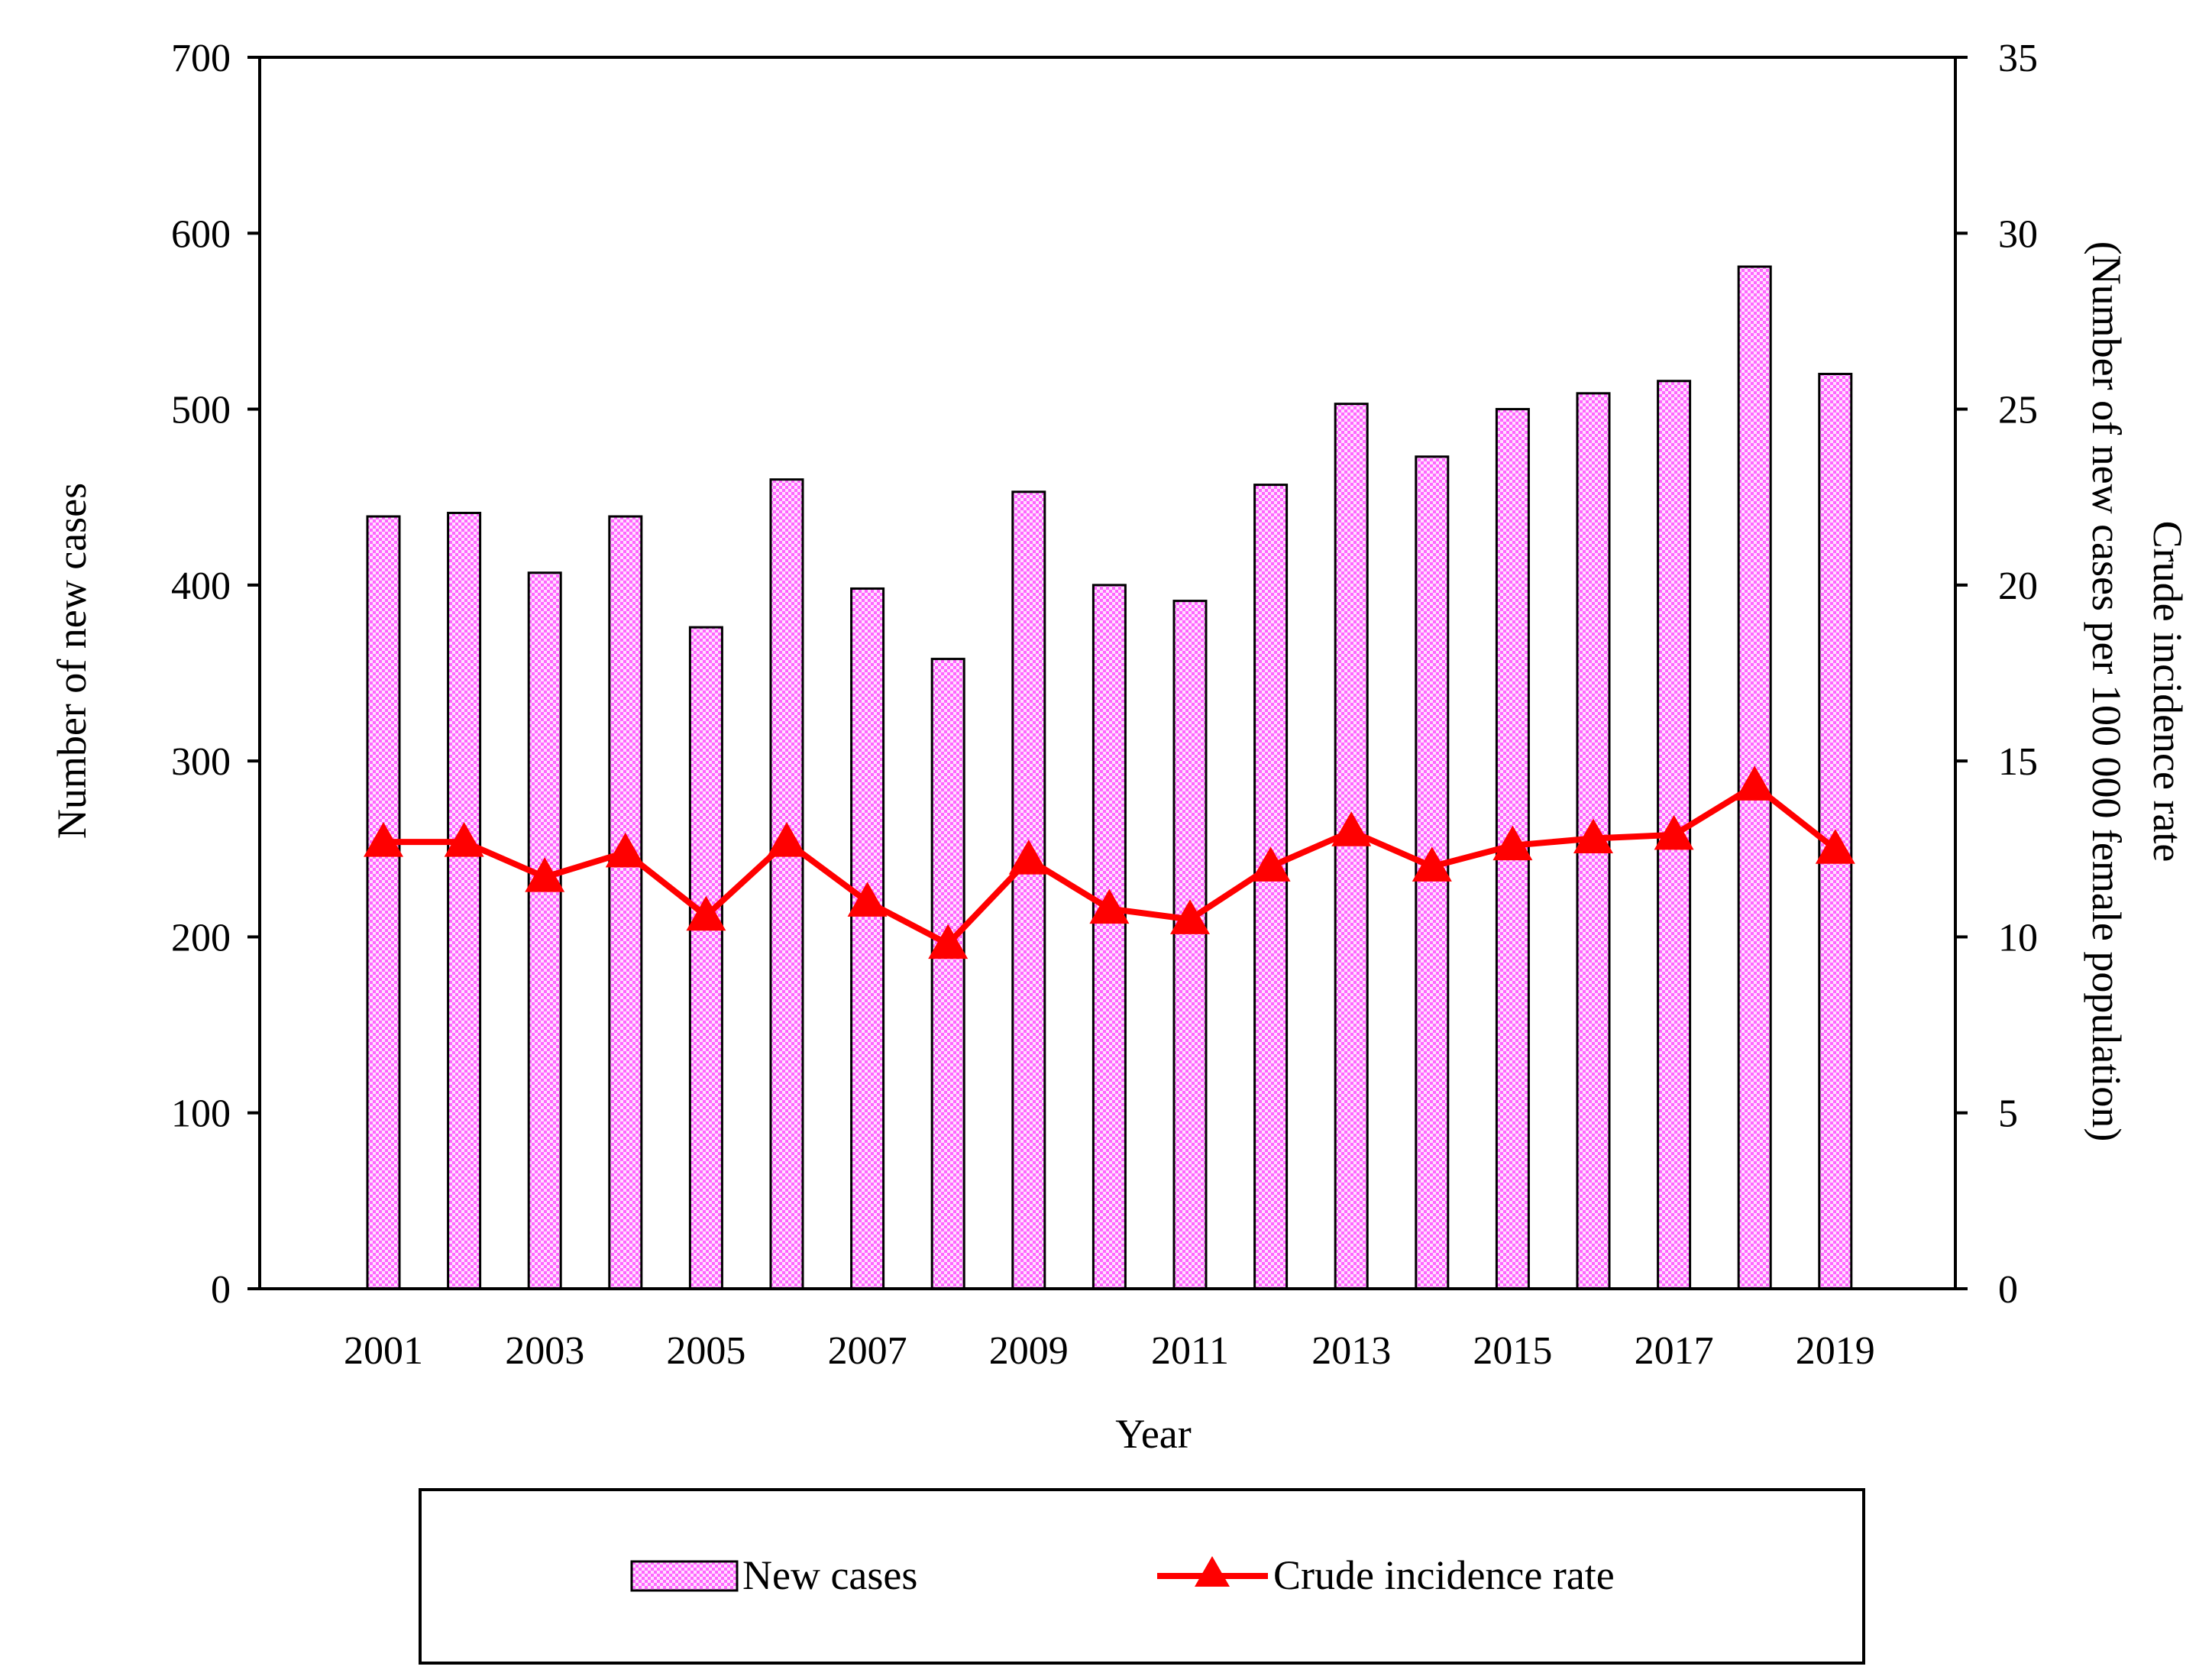 This screenshot has width=2212, height=1673. Describe the element at coordinates (1351, 828) in the screenshot. I see `incidence-marker-2013` at that location.